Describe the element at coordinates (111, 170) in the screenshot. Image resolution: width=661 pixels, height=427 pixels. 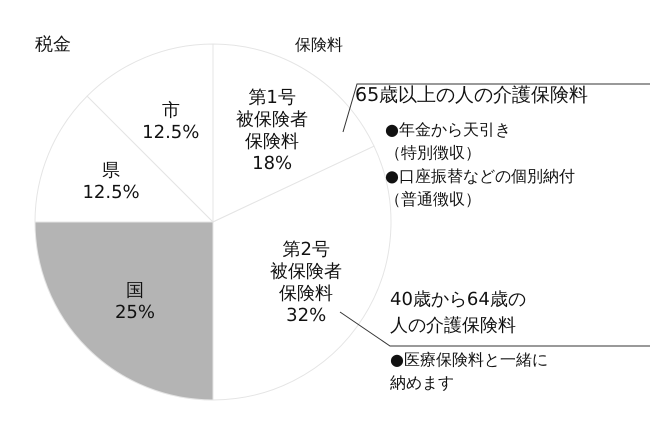
I see `slice-label: 県` at that location.